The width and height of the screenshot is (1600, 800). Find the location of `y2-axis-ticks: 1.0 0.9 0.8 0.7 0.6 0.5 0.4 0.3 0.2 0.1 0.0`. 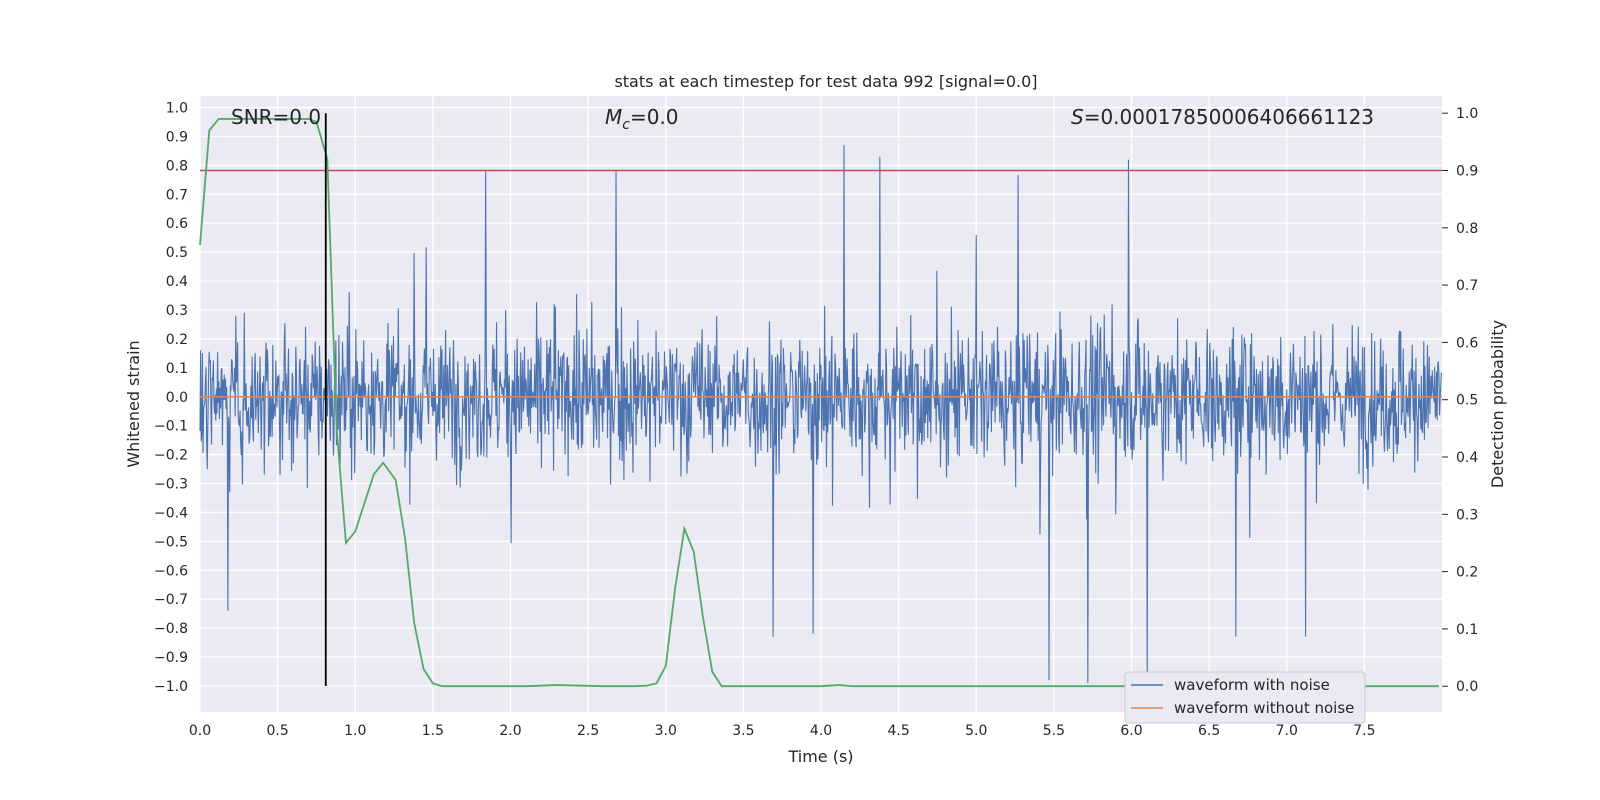

y2-axis-ticks: 1.0 0.9 0.8 0.7 0.6 0.5 0.4 0.3 0.2 0.1 0.0 is located at coordinates (1460, 400).